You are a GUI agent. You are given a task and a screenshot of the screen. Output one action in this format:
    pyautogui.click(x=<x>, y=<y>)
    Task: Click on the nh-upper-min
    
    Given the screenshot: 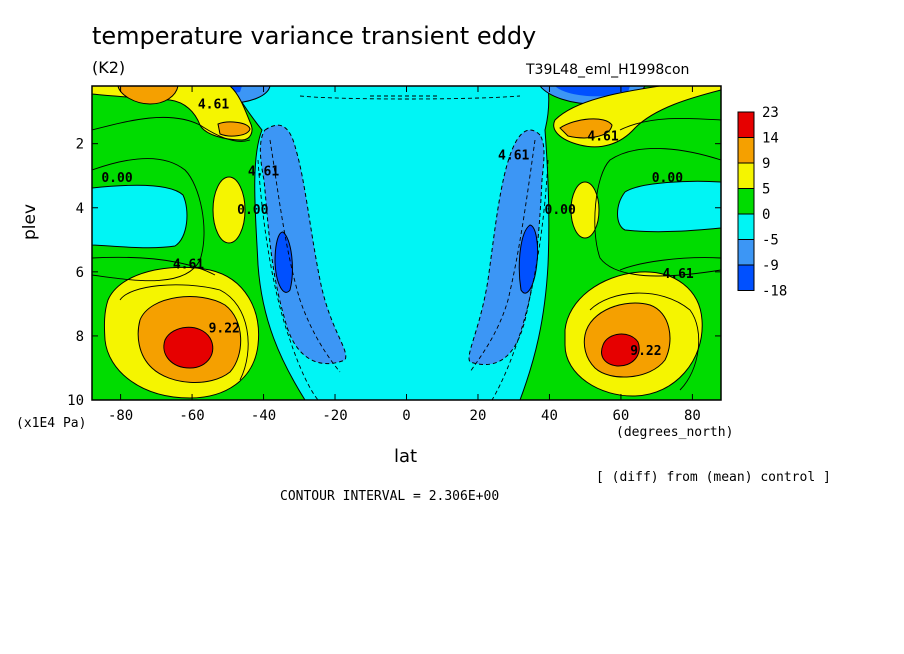 What is the action you would take?
    pyautogui.click(x=592, y=91)
    